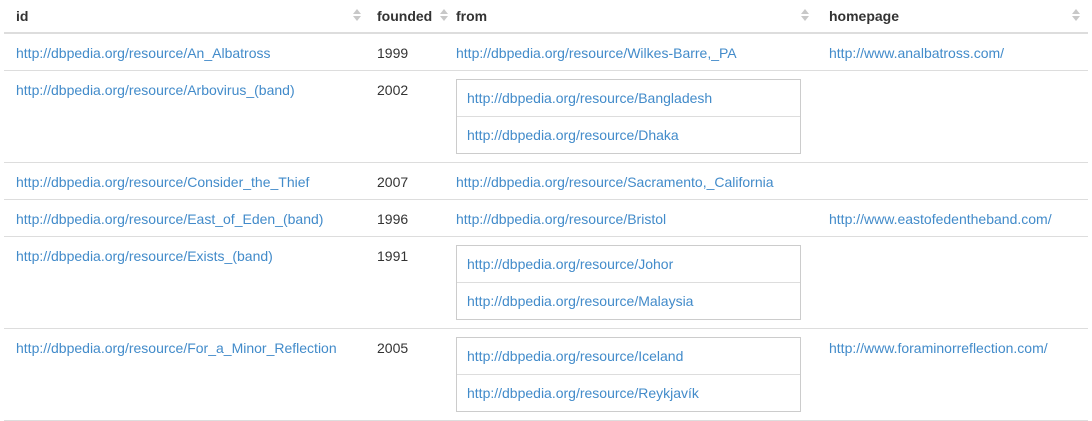  What do you see at coordinates (410, 116) in the screenshot?
I see `cell-founded: 2002` at bounding box center [410, 116].